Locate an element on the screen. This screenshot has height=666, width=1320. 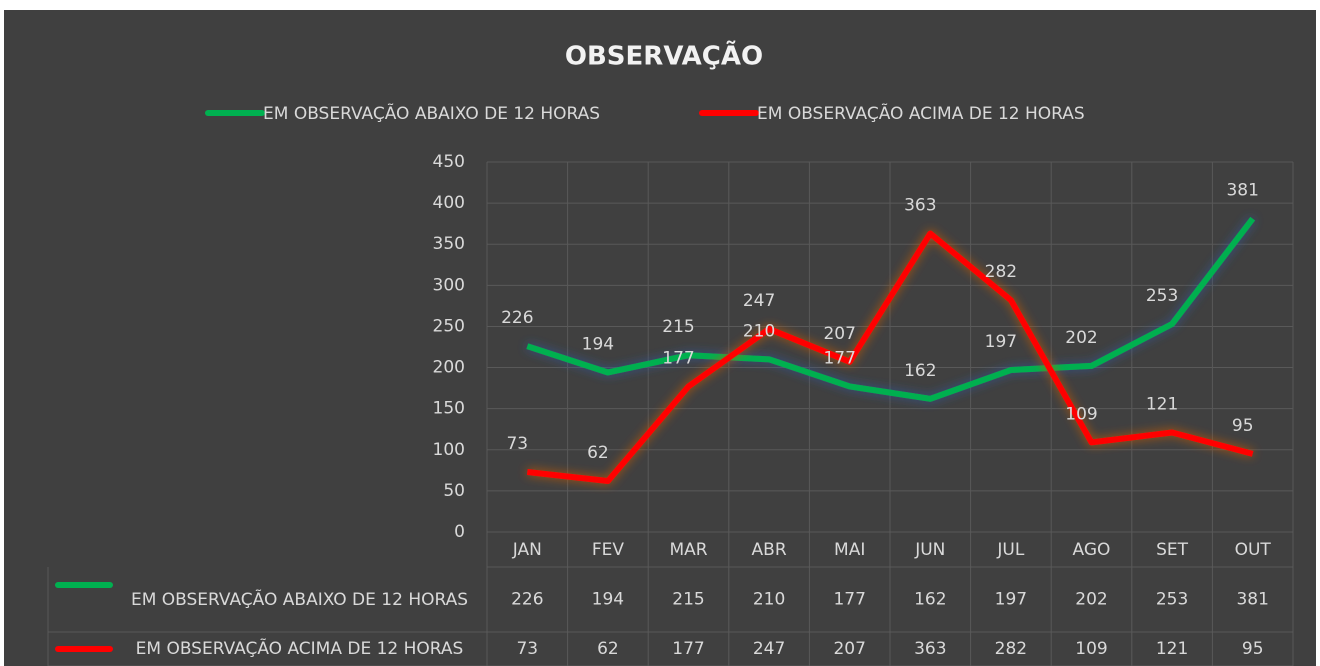
data-label: 73 is located at coordinates (517, 444).